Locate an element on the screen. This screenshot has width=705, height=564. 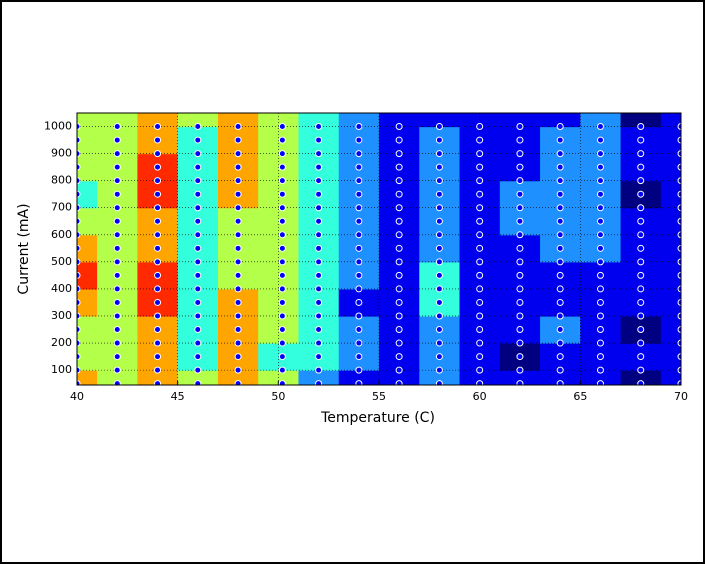
x-axis-label: Temperature (C) is located at coordinates (377, 418).